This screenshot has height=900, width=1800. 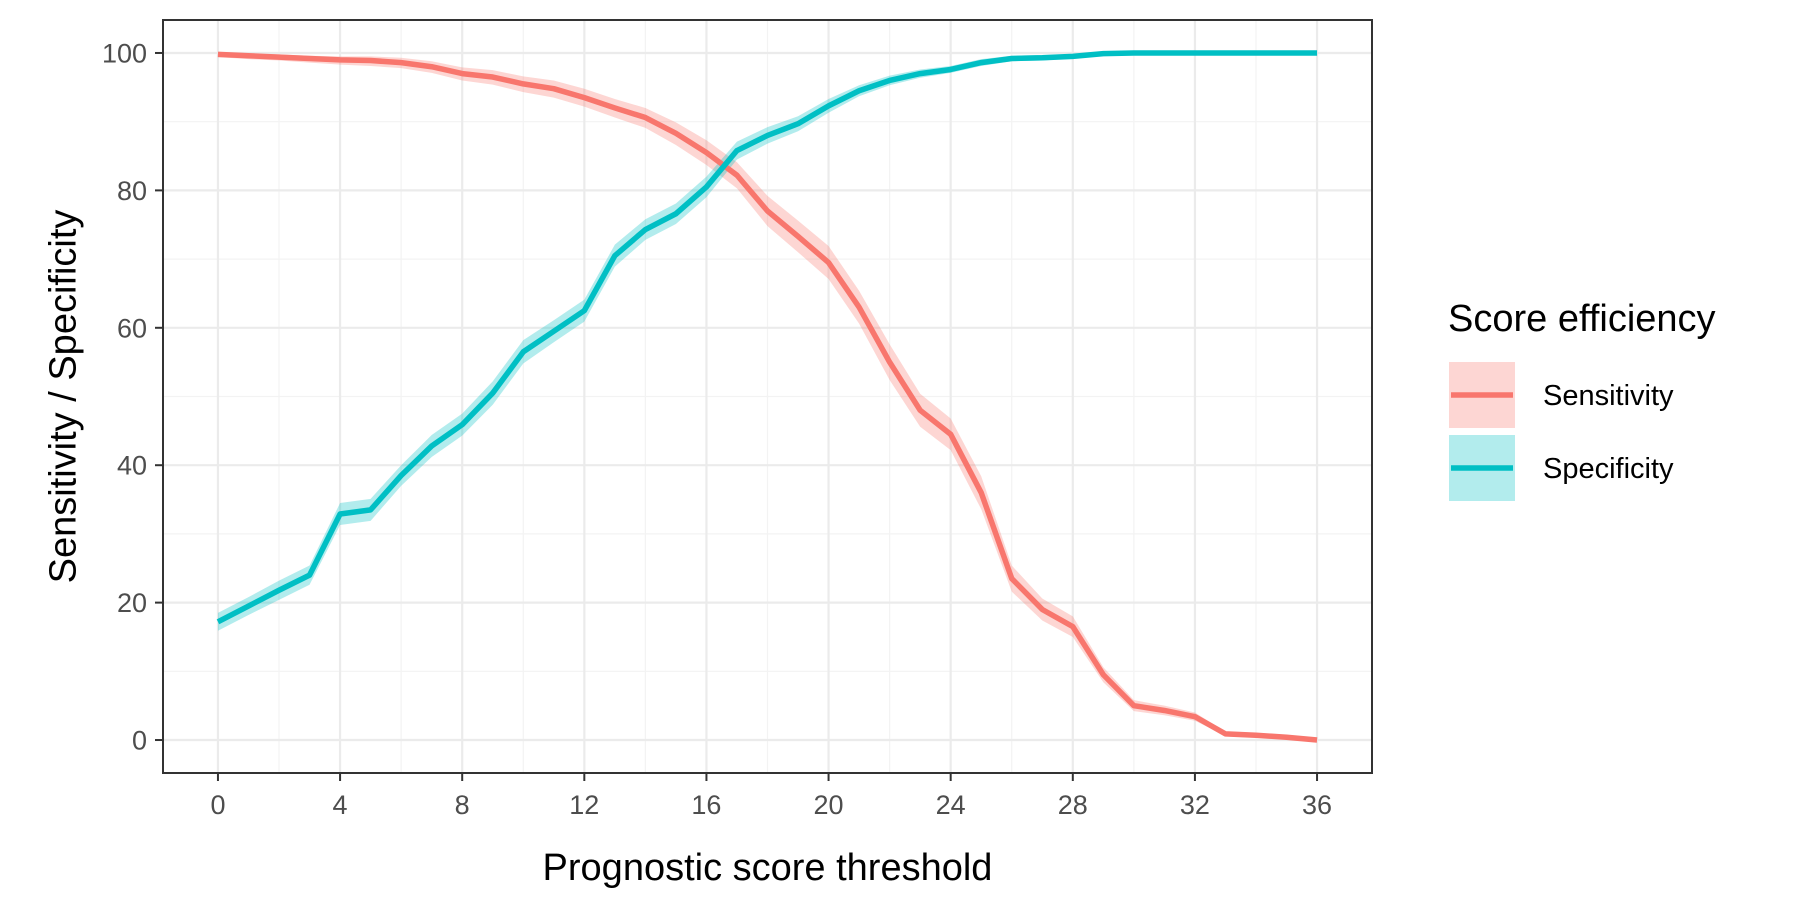 What do you see at coordinates (768, 868) in the screenshot?
I see `x-axis-title: Prognostic score threshold` at bounding box center [768, 868].